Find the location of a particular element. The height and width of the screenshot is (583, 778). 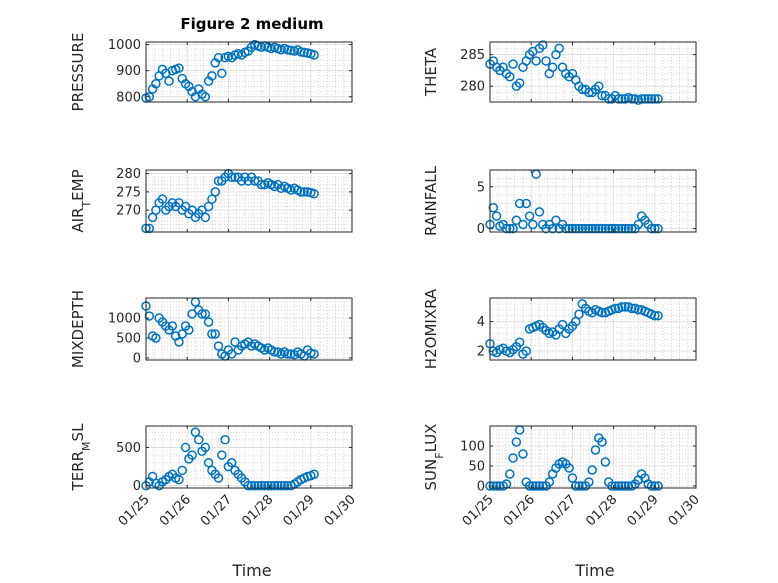

y-axis-label: PRESSURE is located at coordinates (78, 72).